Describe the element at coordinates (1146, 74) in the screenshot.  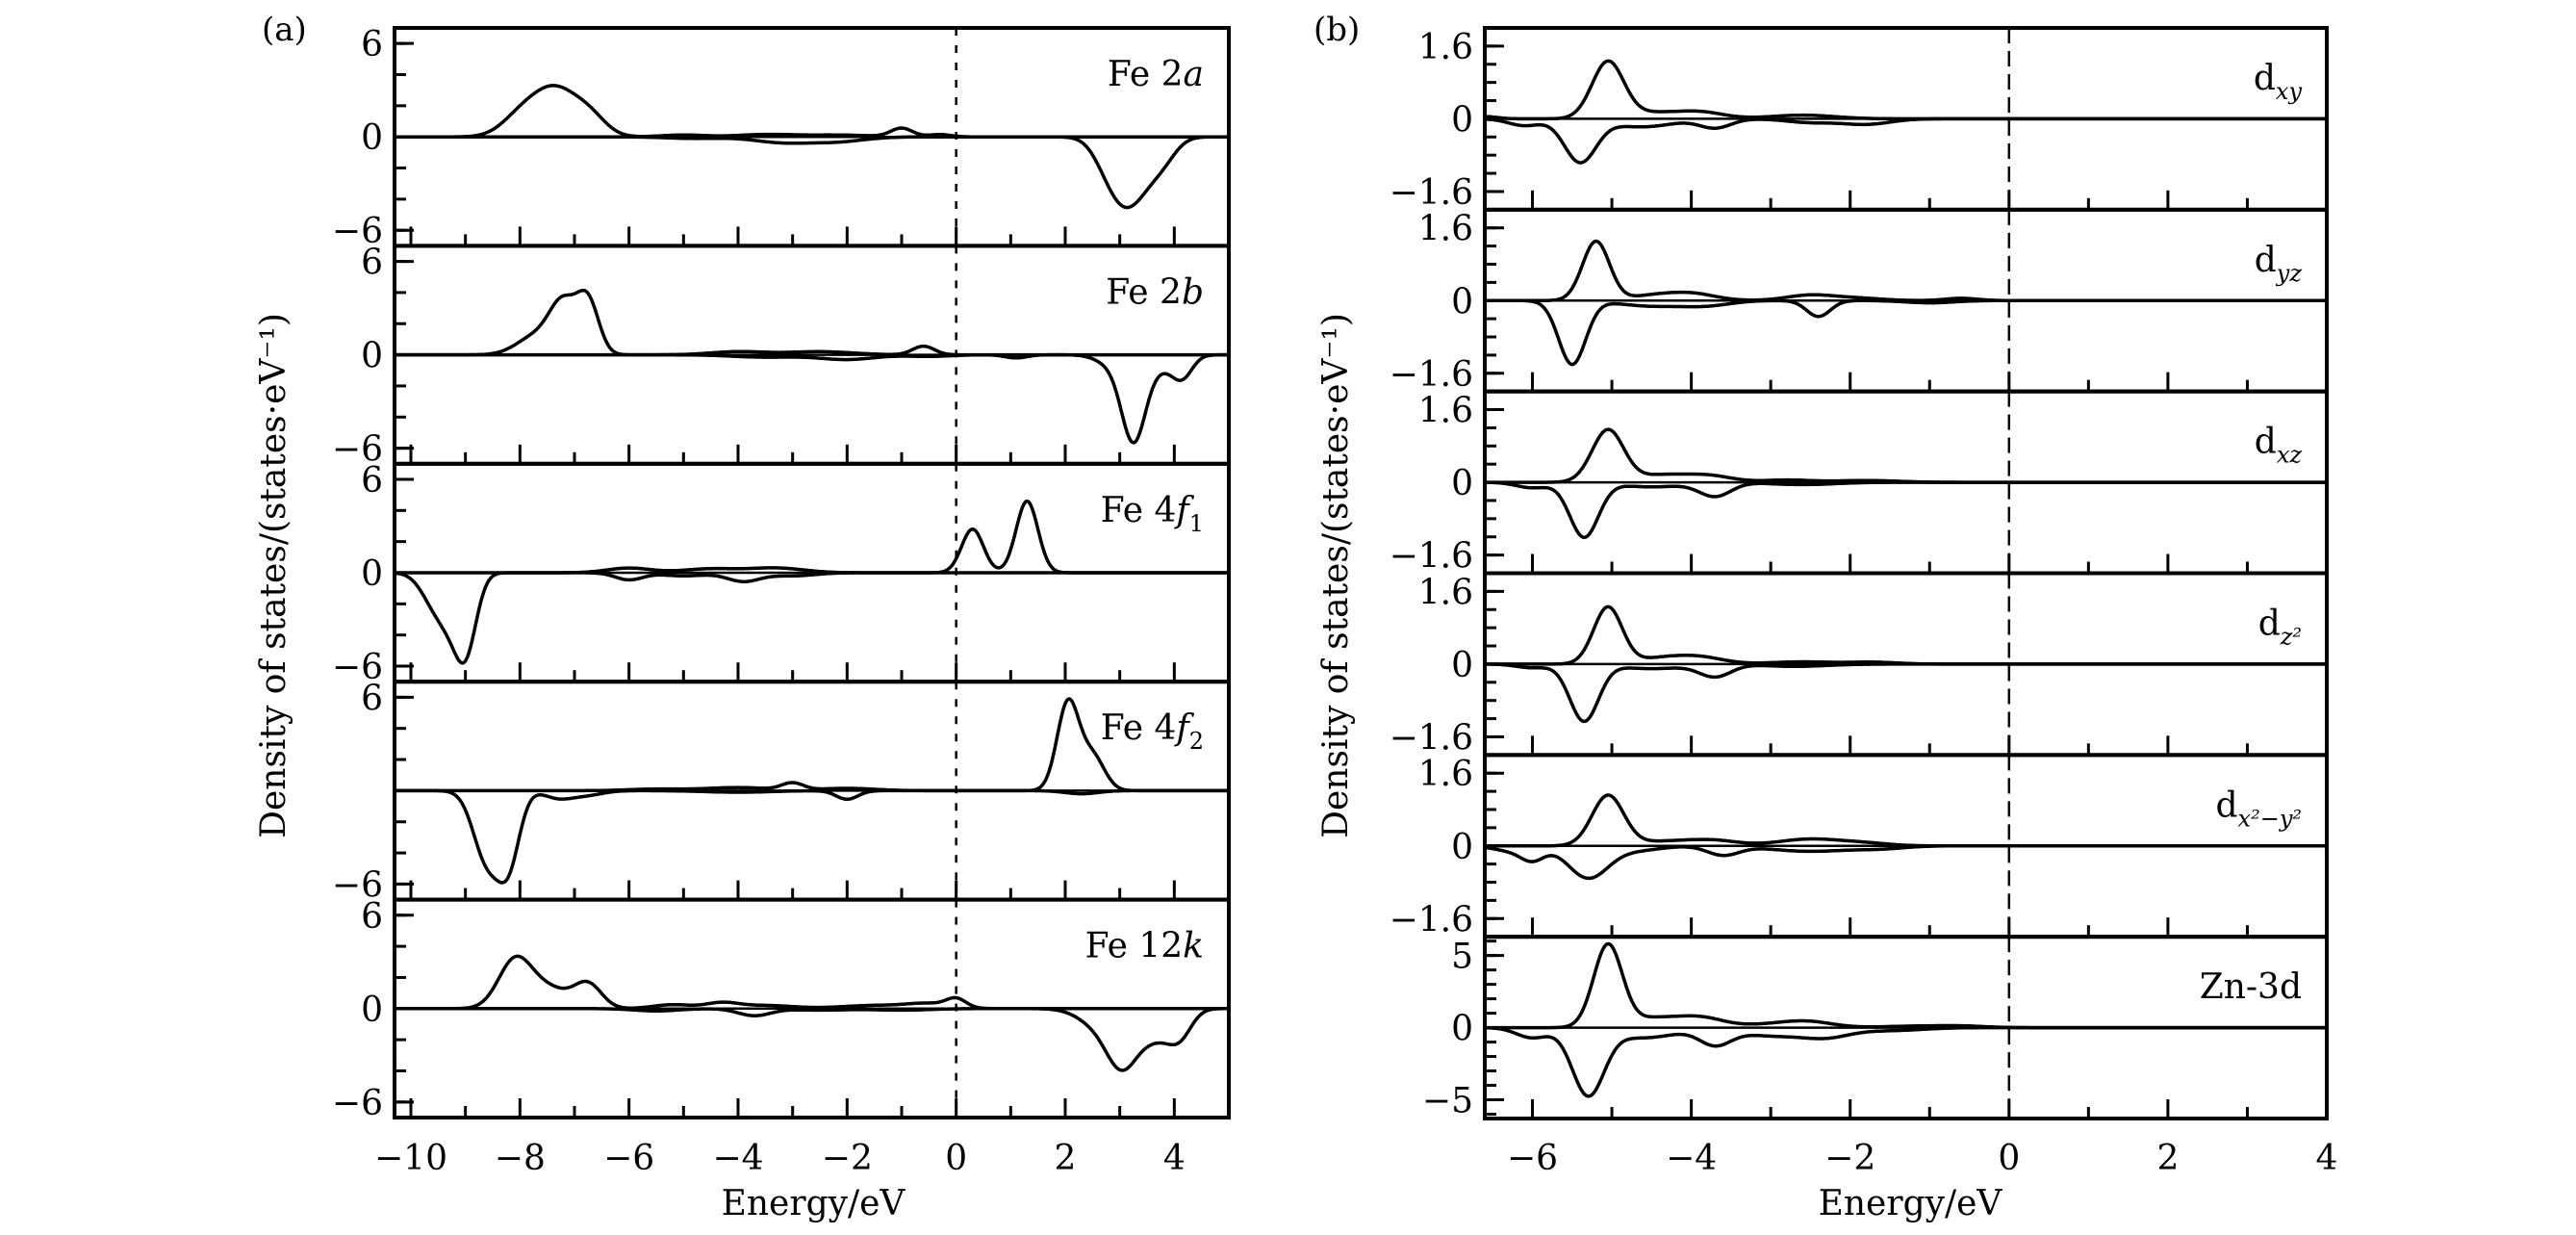
I see `subplot-label-main: Fe 2` at that location.